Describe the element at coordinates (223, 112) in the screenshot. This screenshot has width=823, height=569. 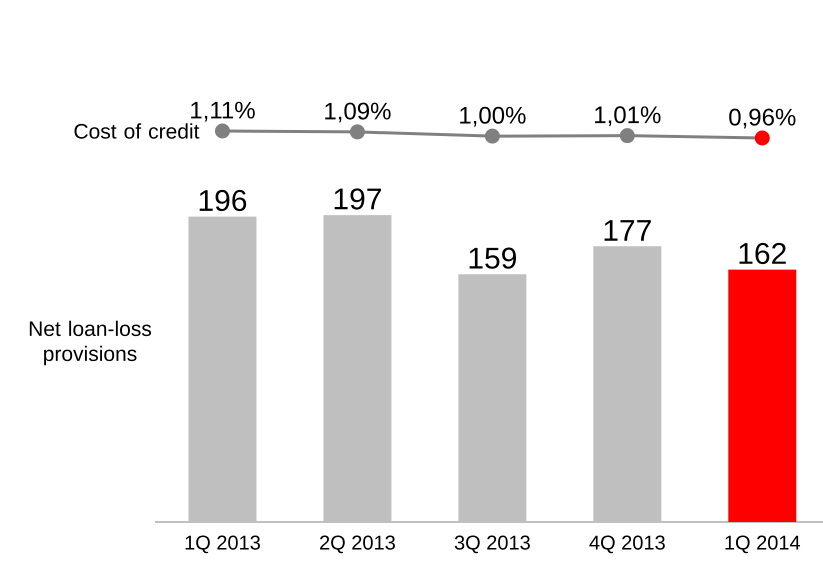
I see `data-label: 1,11%` at that location.